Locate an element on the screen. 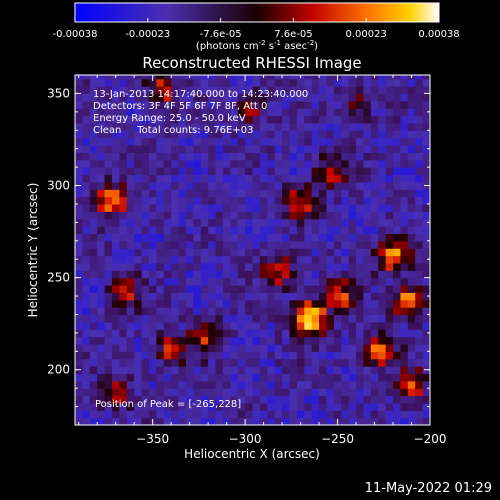  colorbar is located at coordinates (257, 12).